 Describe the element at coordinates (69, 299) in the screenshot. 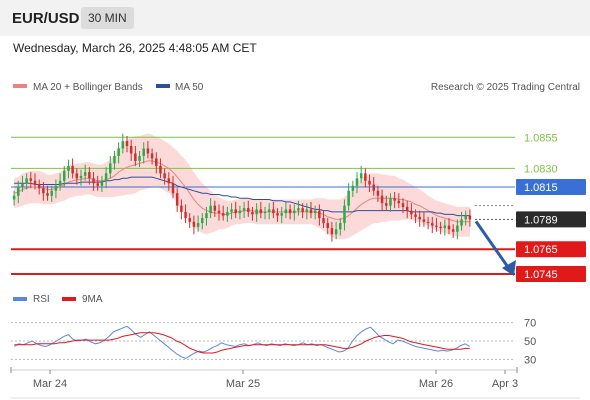

I see `rsi-ma-legend-swatch` at that location.